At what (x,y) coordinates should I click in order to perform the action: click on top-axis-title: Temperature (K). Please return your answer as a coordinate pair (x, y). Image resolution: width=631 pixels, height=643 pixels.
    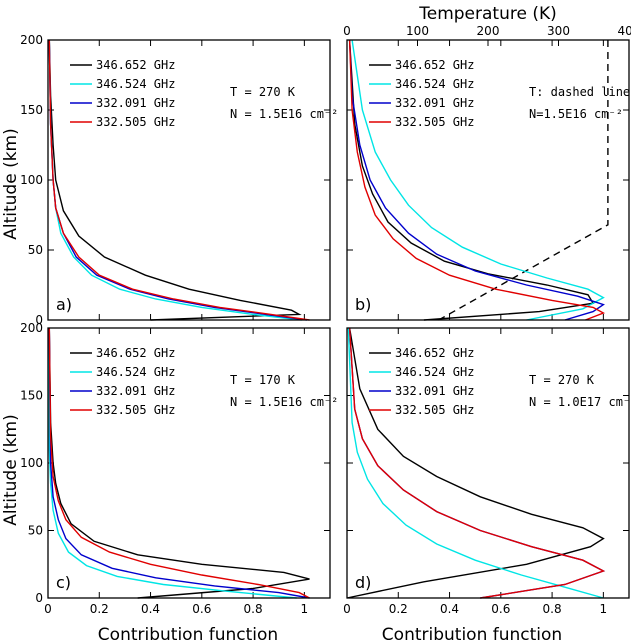
    Looking at the image, I should click on (487, 14).